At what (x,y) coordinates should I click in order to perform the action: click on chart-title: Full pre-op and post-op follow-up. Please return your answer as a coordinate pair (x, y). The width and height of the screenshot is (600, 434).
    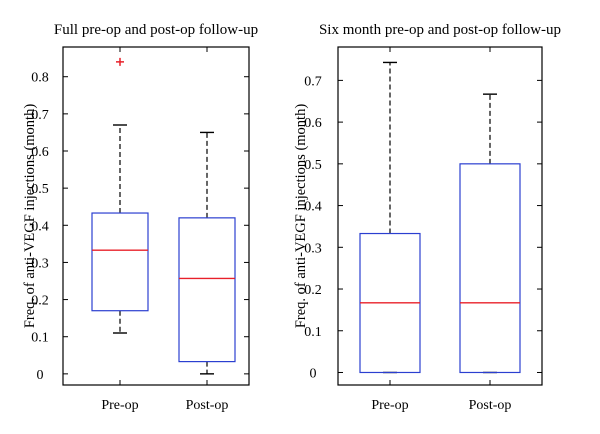
    Looking at the image, I should click on (156, 30).